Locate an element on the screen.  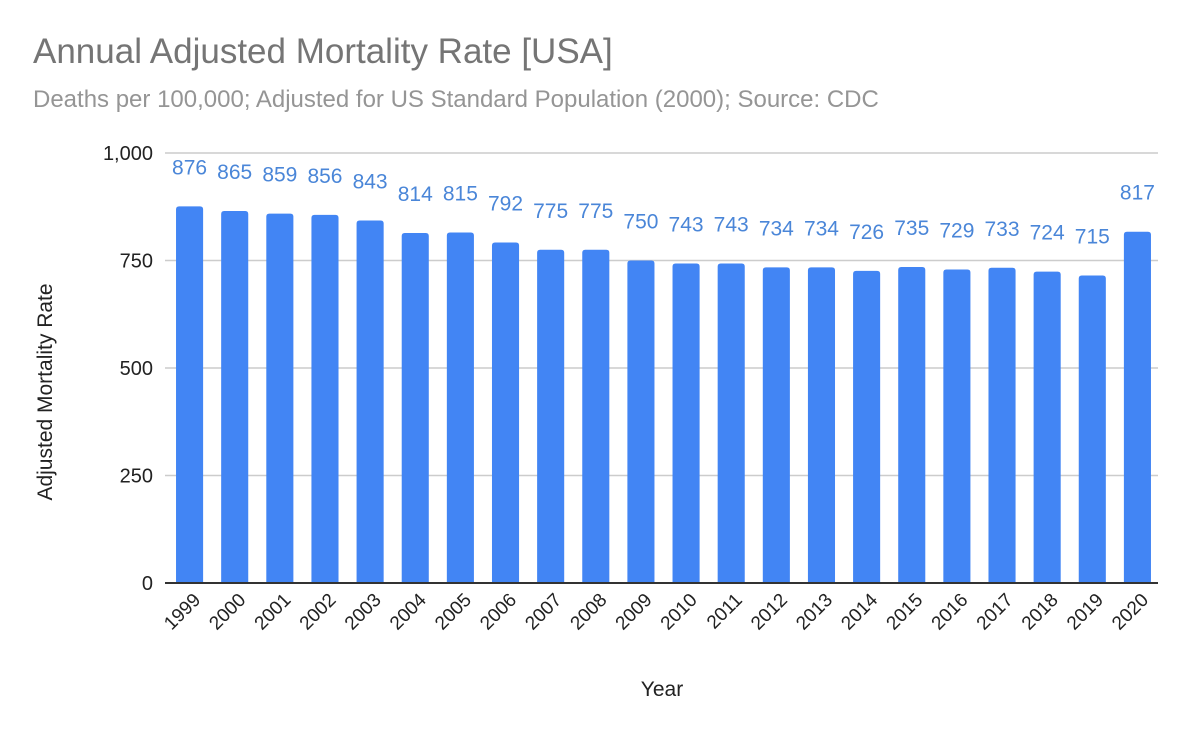
bar-2003 is located at coordinates (370, 401).